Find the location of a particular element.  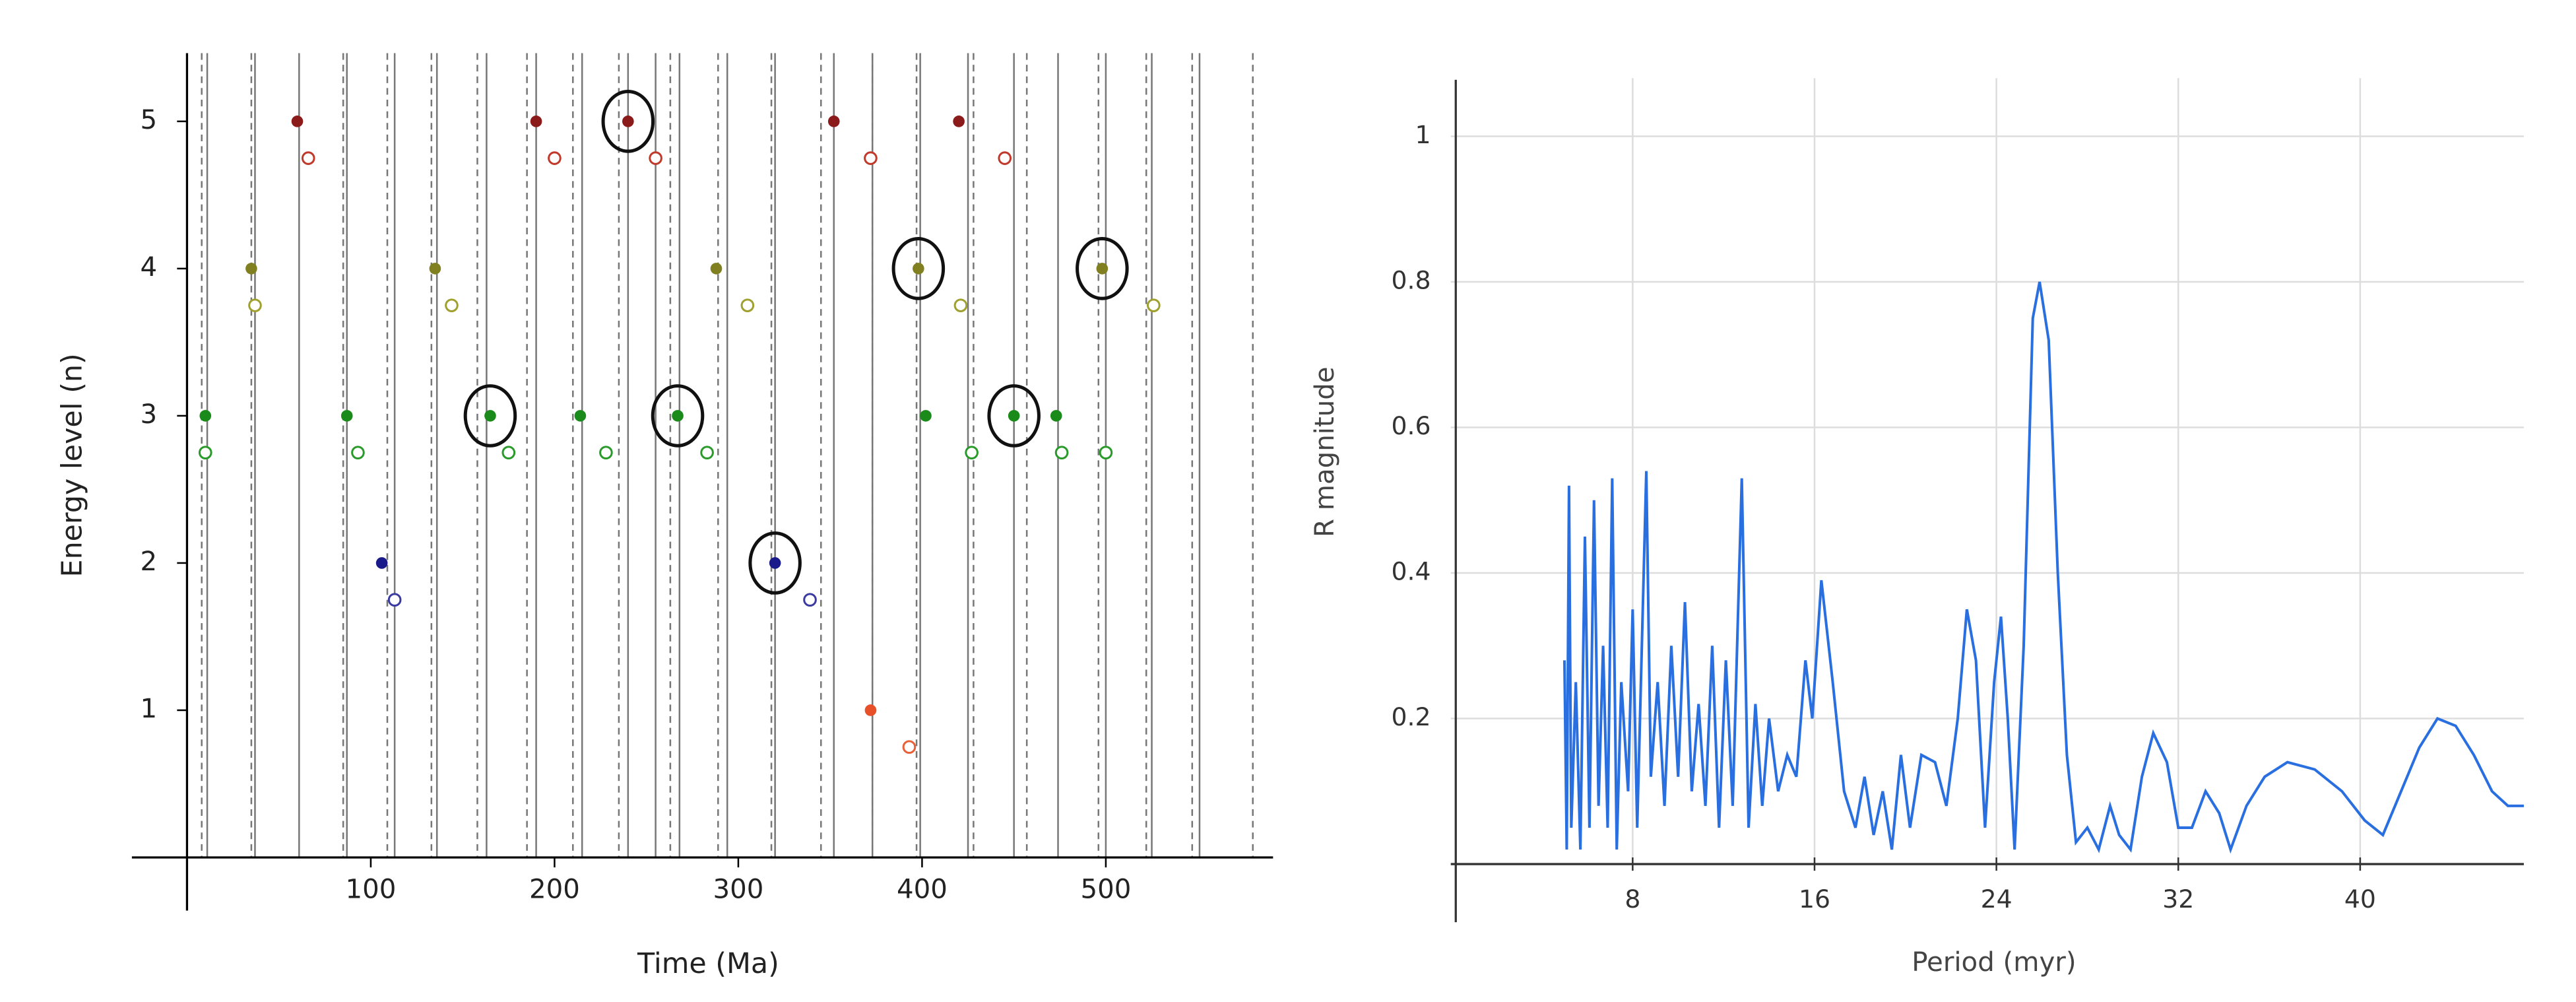

y-tick-label: 4 is located at coordinates (148, 267).